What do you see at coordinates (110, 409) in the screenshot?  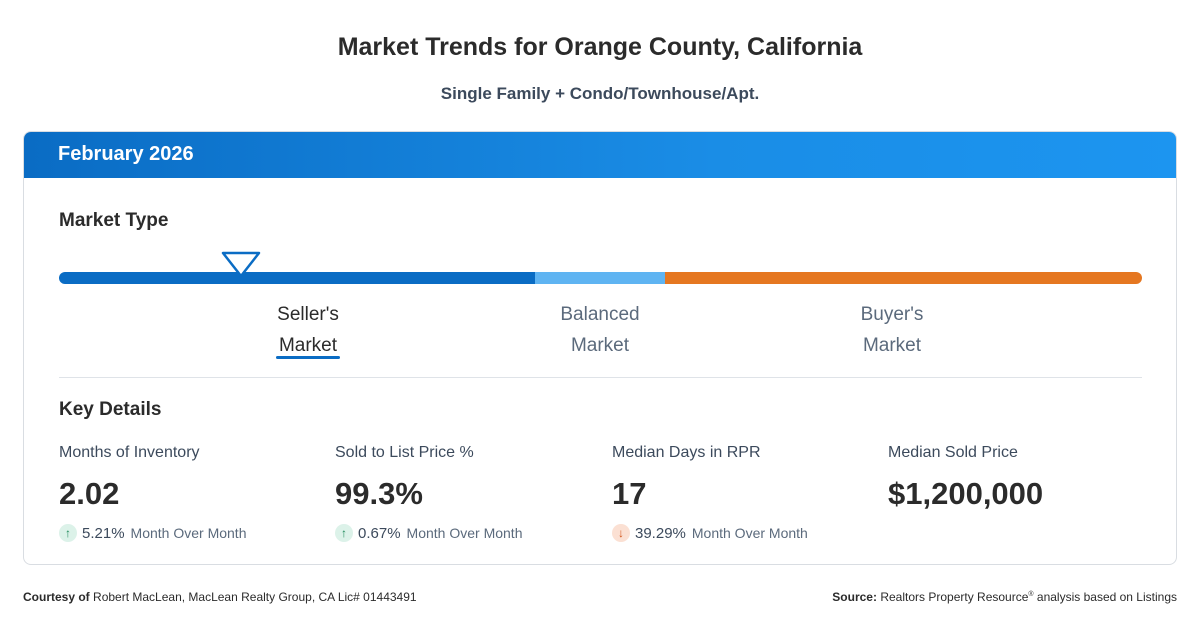 I see `key-details-heading: Key Details` at bounding box center [110, 409].